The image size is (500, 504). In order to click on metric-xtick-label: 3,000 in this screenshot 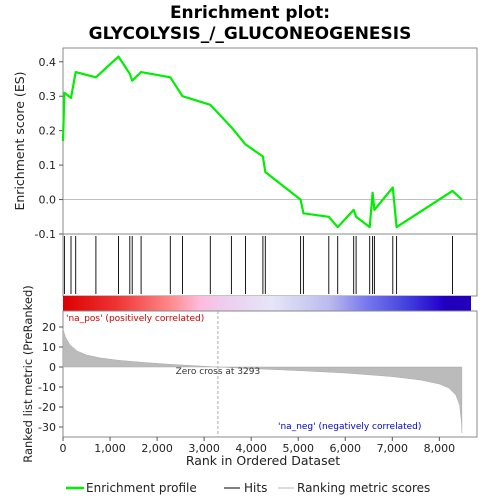, I will do `click(204, 448)`.